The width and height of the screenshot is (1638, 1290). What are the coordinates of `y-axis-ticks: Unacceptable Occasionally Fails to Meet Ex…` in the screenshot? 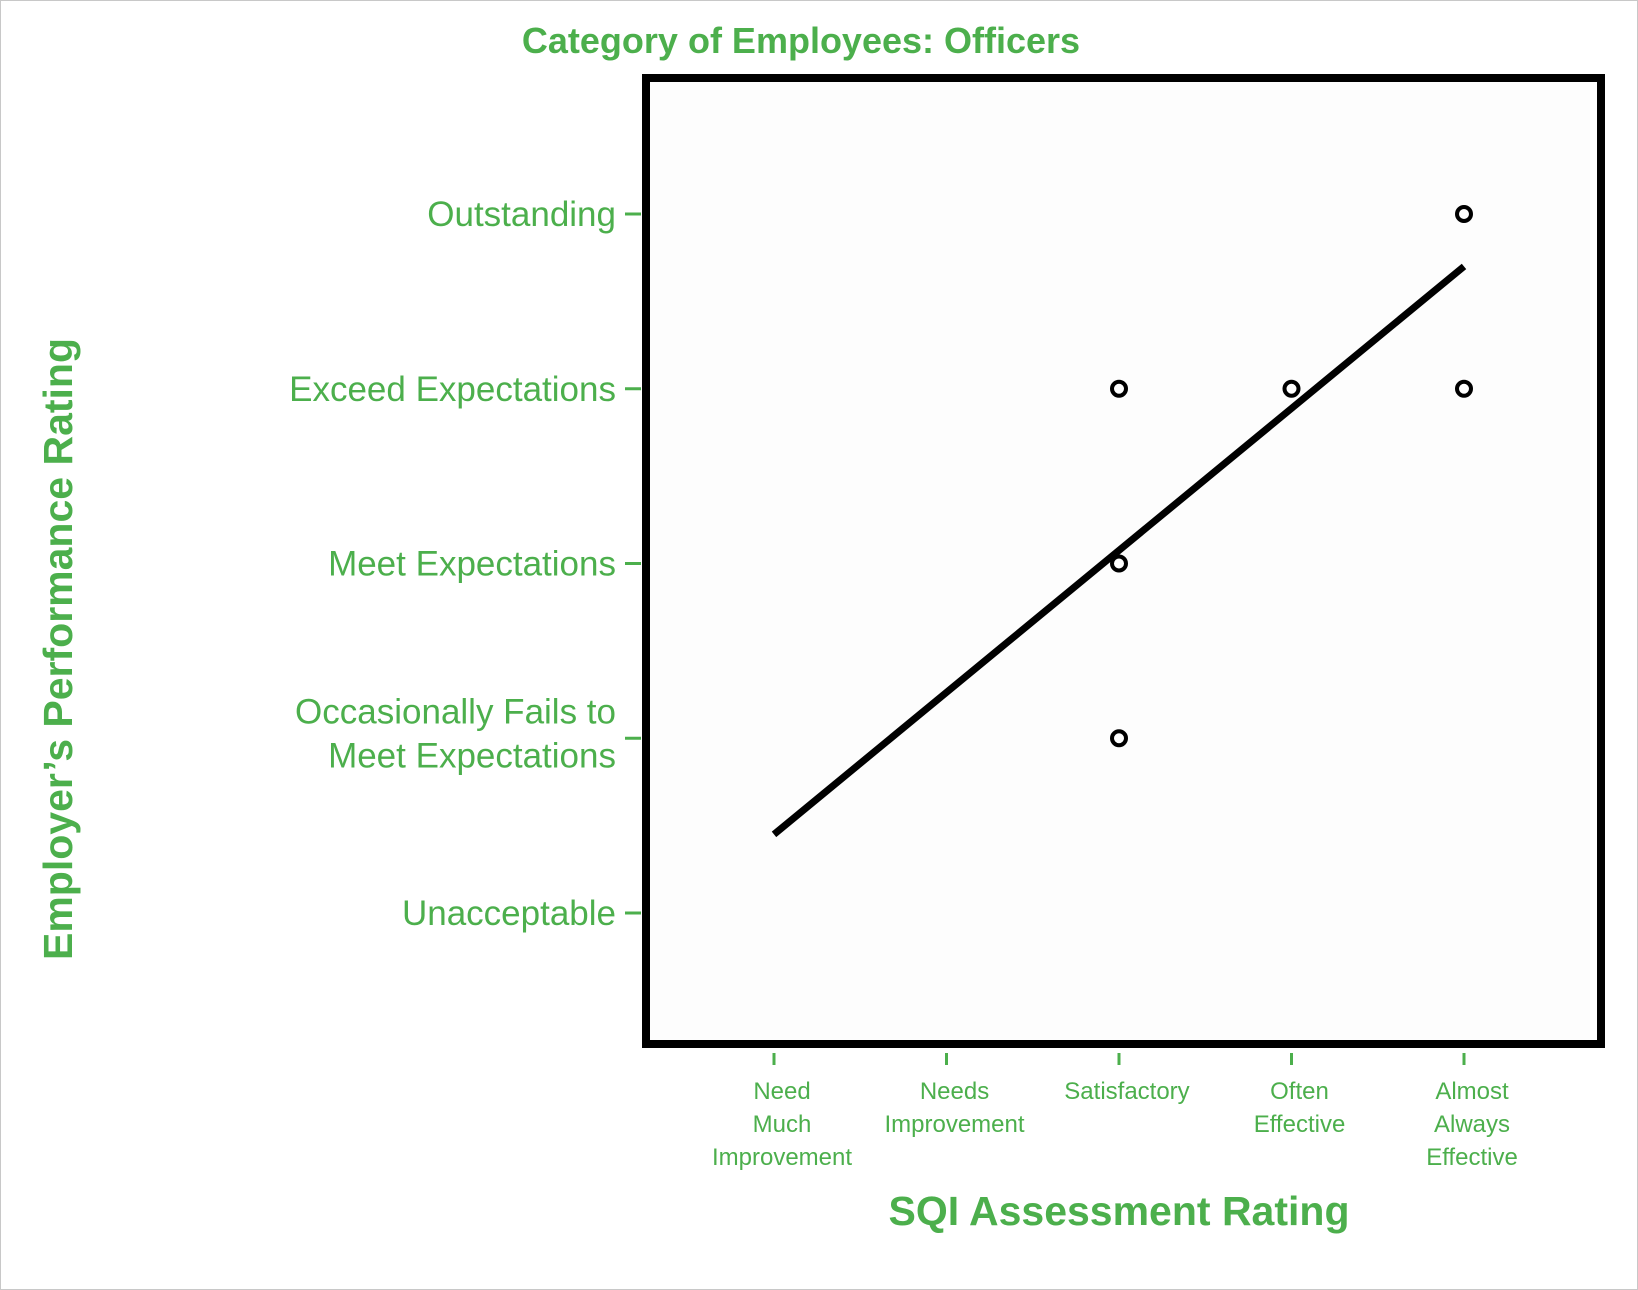 It's located at (465, 564).